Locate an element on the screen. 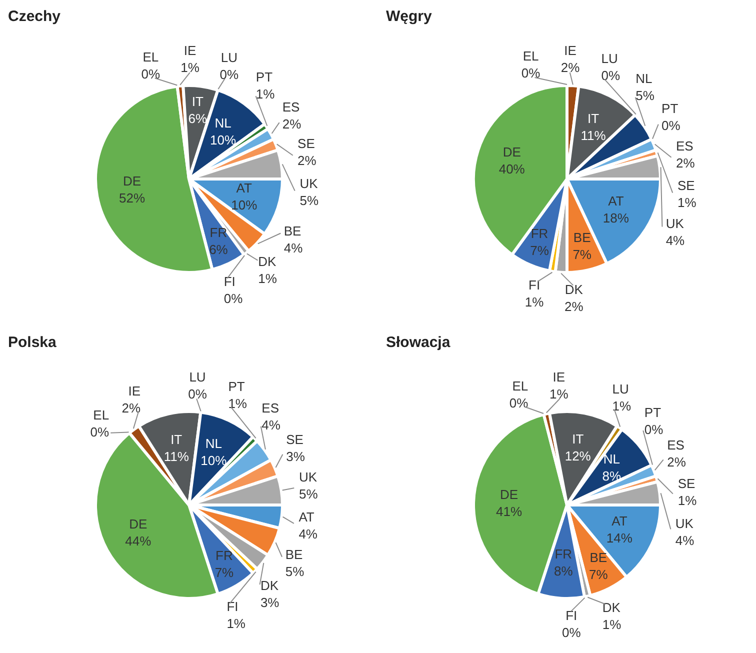 The image size is (756, 653). data-label: 44% is located at coordinates (138, 541).